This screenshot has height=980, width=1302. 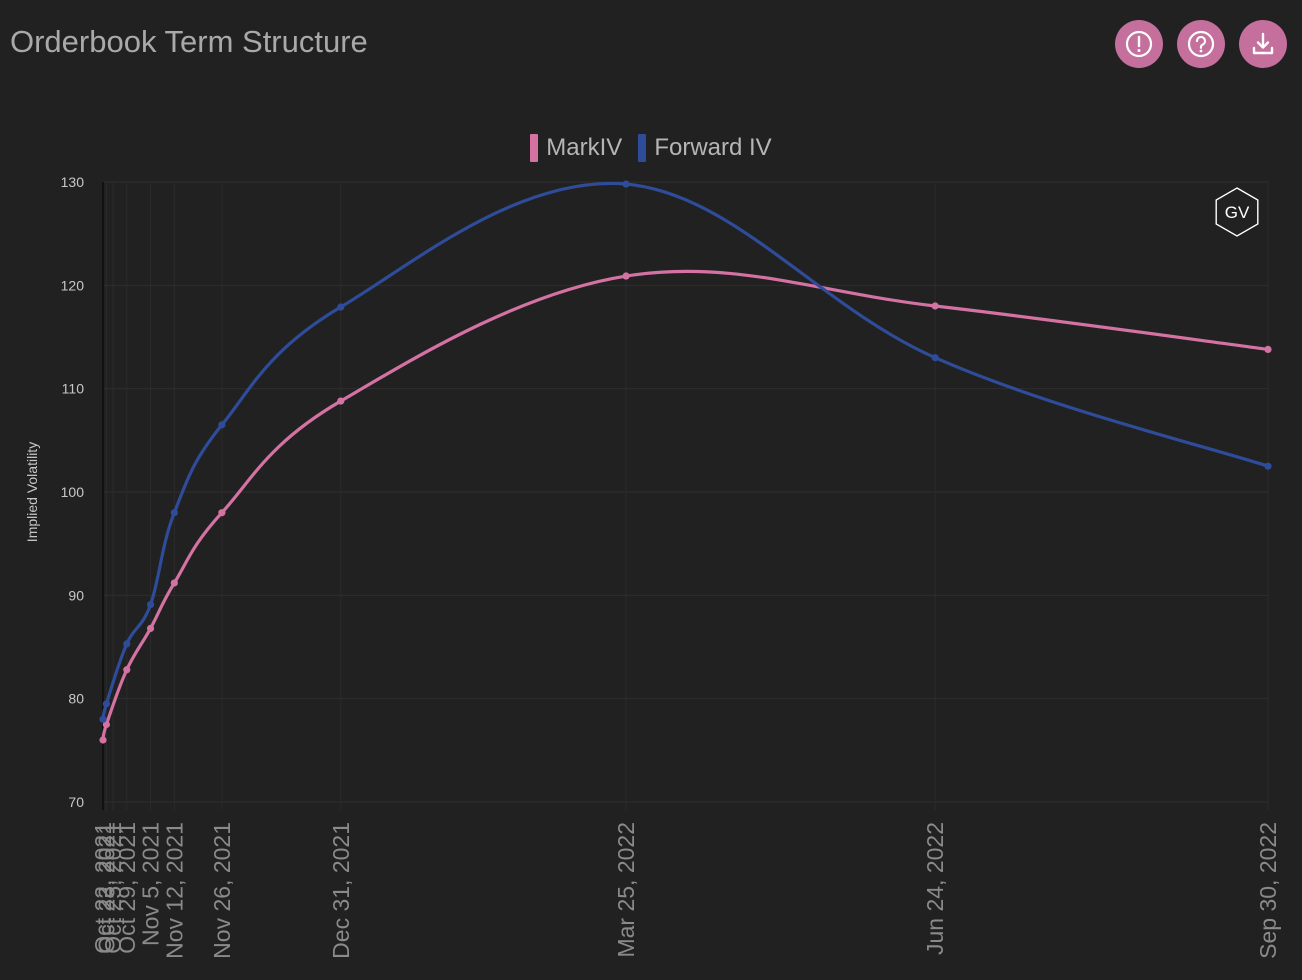 I want to click on download-icon, so click(x=1263, y=43).